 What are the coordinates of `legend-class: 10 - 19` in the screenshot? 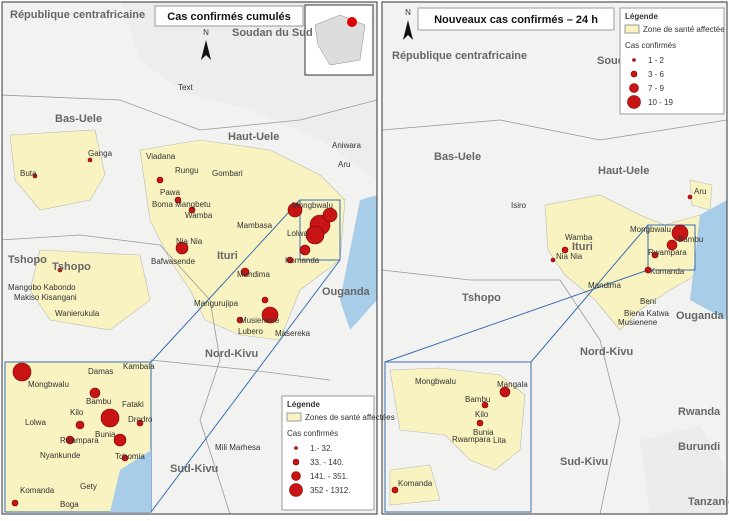 It's located at (660, 102).